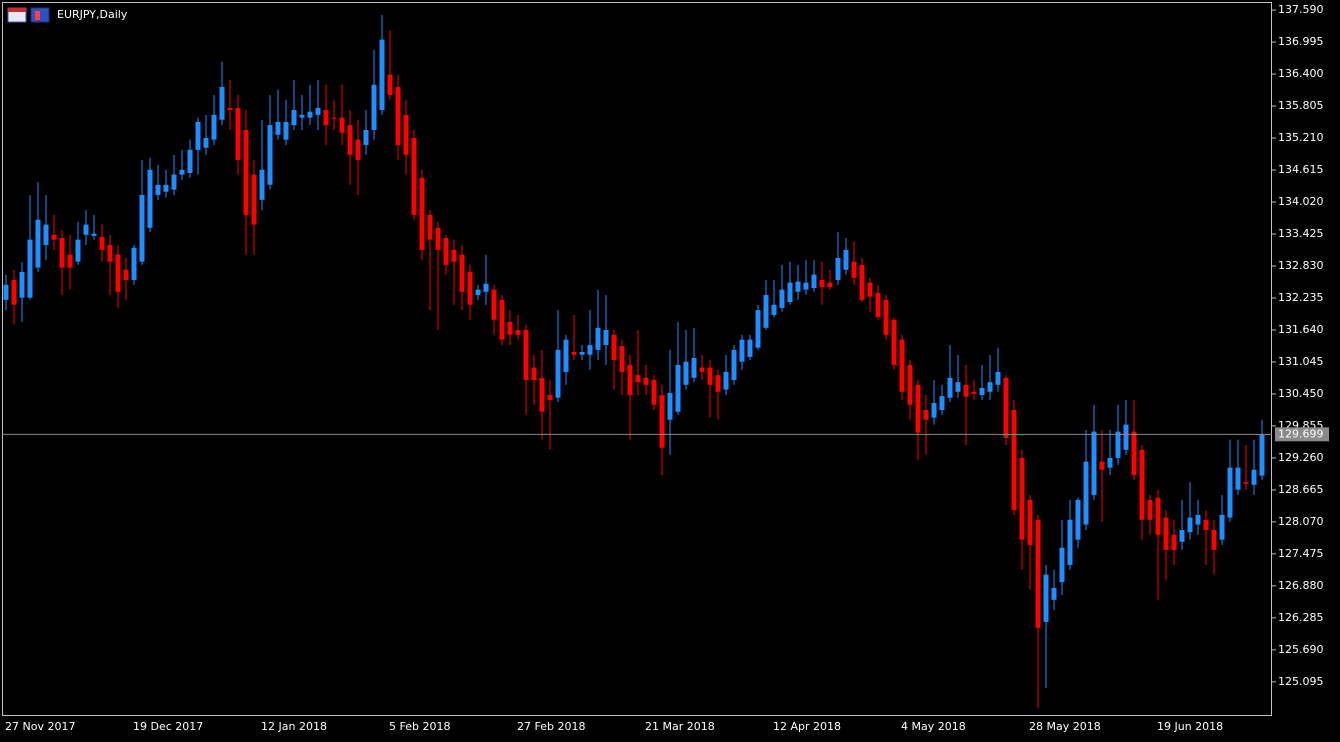 The image size is (1340, 742). I want to click on x-tick-label: 28 May 2018, so click(1065, 726).